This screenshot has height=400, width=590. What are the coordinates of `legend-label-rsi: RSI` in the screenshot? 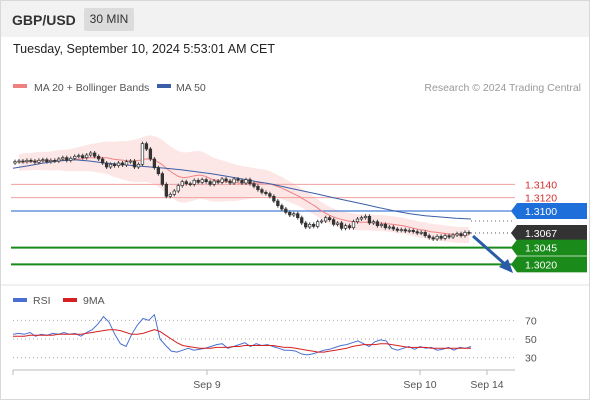 It's located at (42, 301).